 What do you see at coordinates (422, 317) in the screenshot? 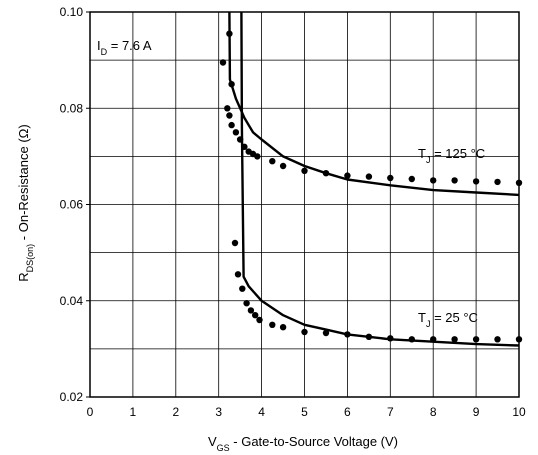
I see `series-label-25c-main: T` at bounding box center [422, 317].